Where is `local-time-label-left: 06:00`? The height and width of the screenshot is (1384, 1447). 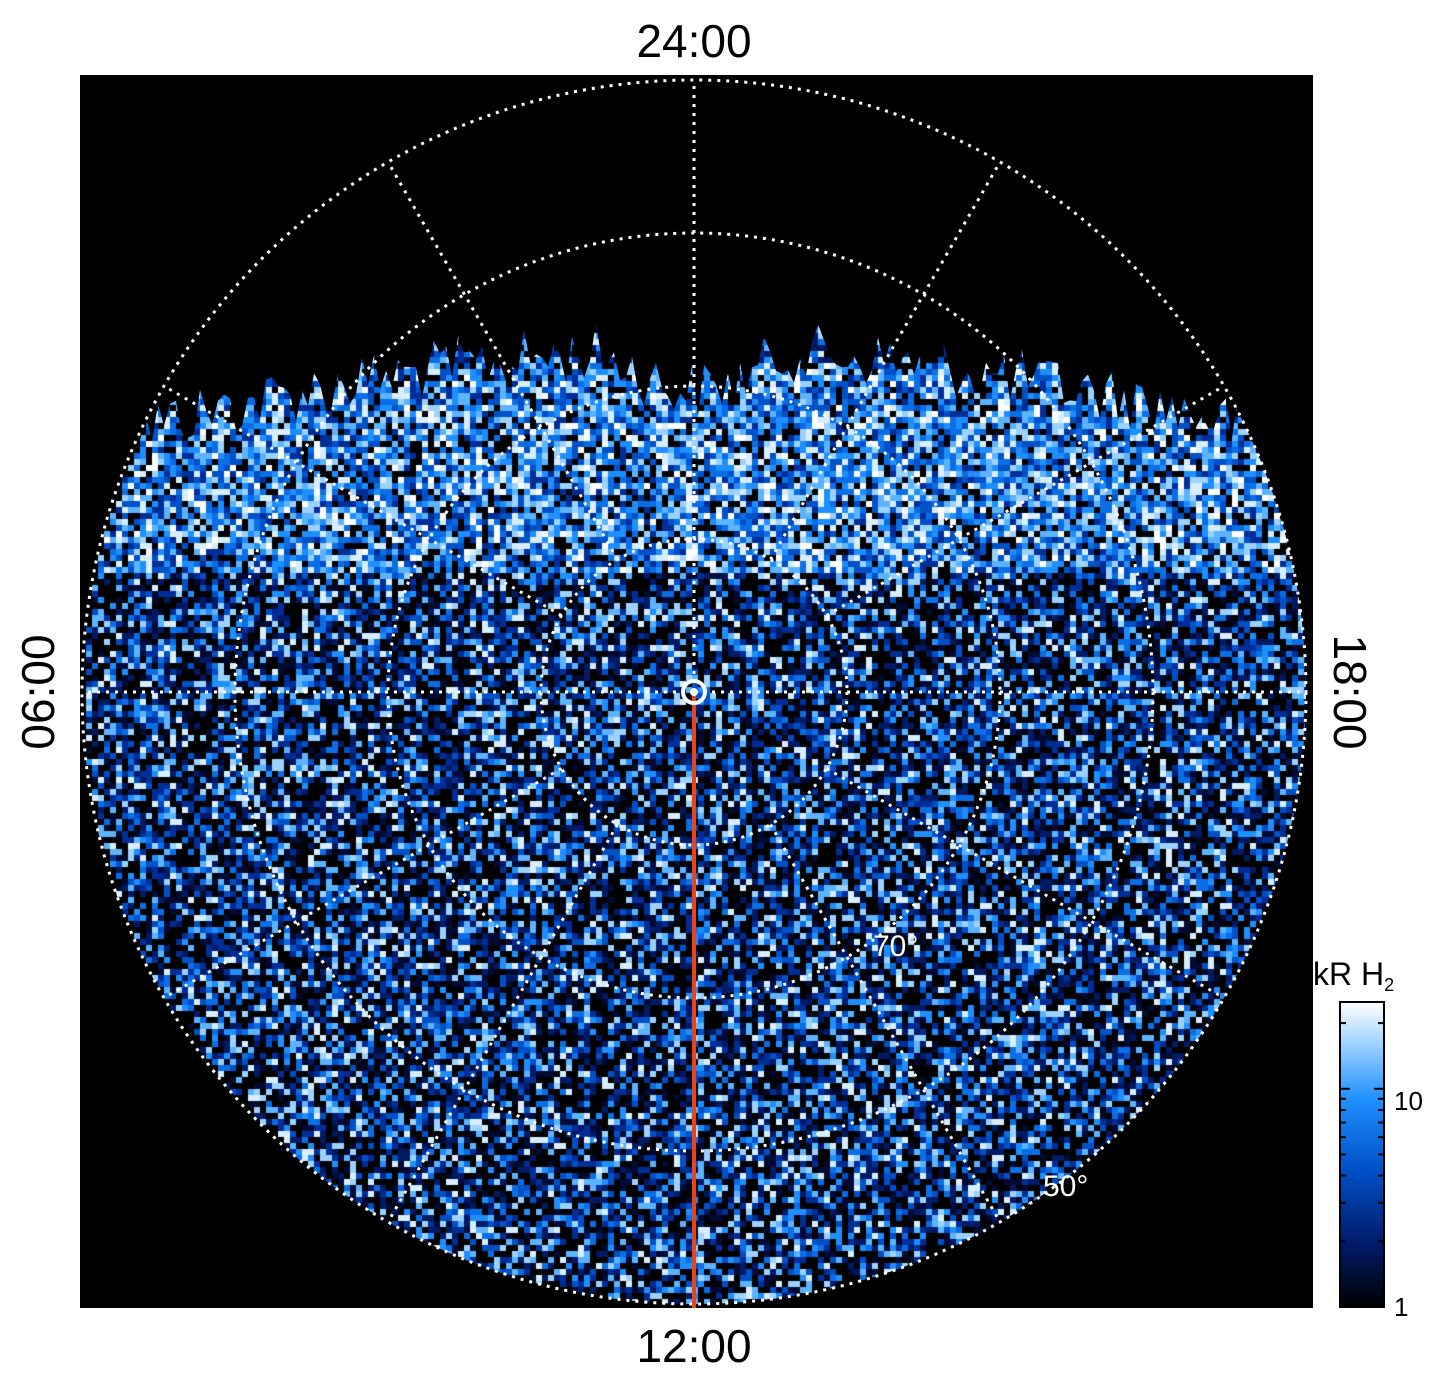
local-time-label-left: 06:00 is located at coordinates (38, 691).